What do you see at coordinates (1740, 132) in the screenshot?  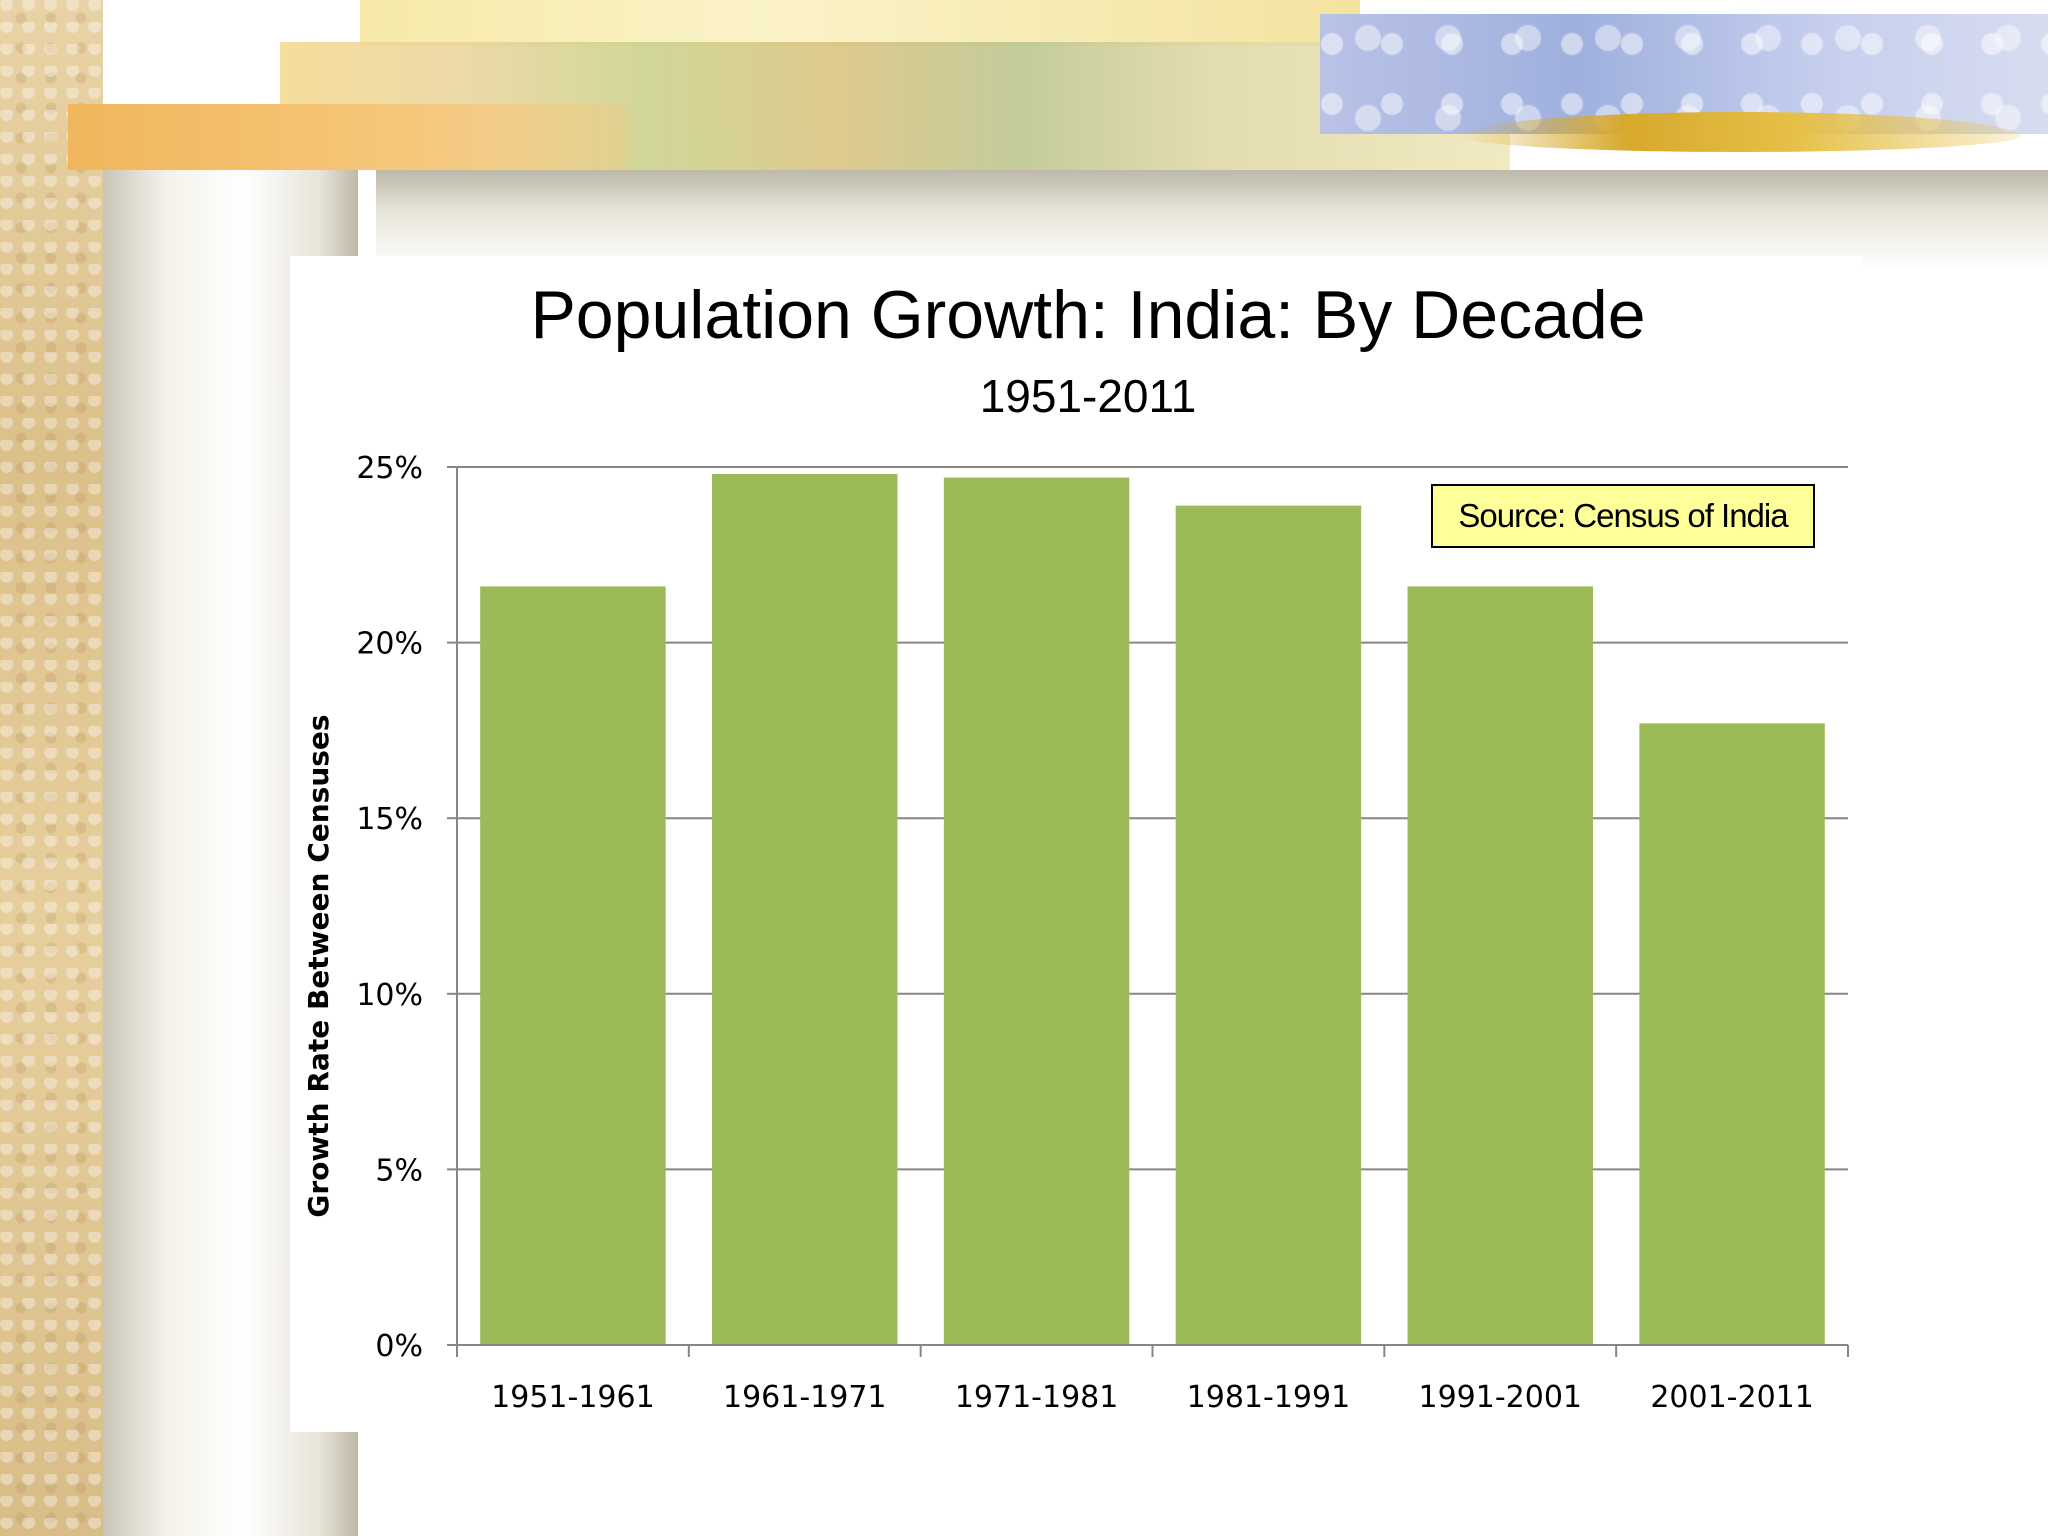 I see `wheat-decoration` at bounding box center [1740, 132].